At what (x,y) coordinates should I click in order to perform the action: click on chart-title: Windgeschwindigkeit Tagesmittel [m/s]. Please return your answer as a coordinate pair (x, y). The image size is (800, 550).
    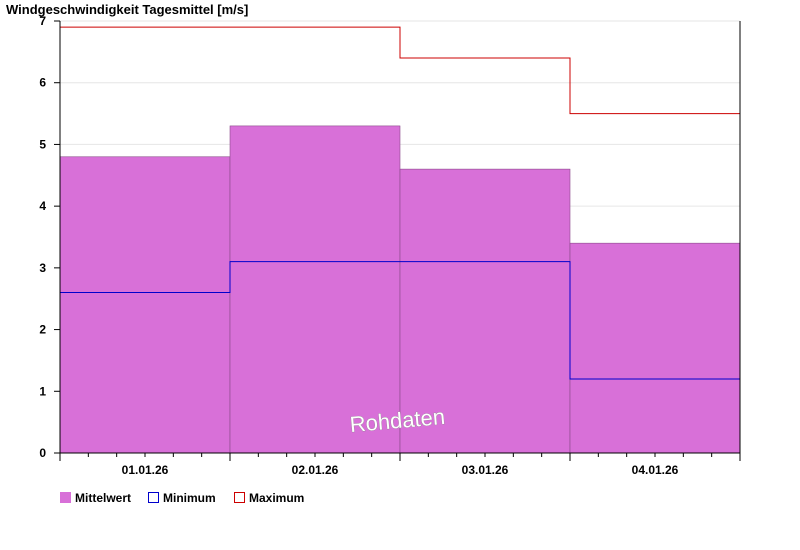
    Looking at the image, I should click on (127, 9).